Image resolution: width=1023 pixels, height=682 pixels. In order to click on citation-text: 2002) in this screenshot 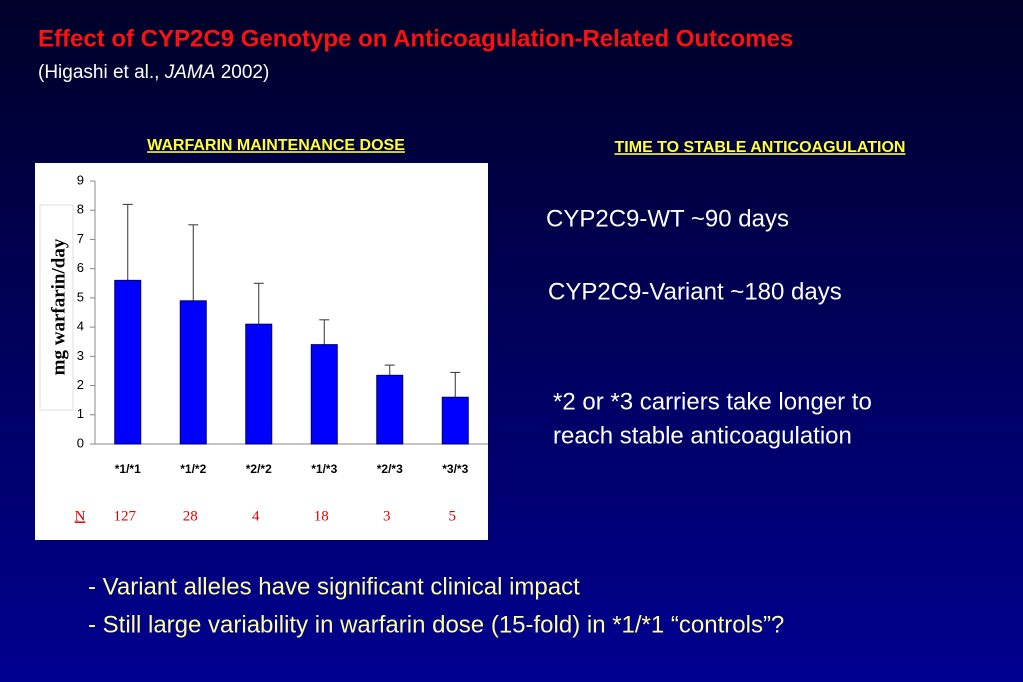, I will do `click(242, 72)`.